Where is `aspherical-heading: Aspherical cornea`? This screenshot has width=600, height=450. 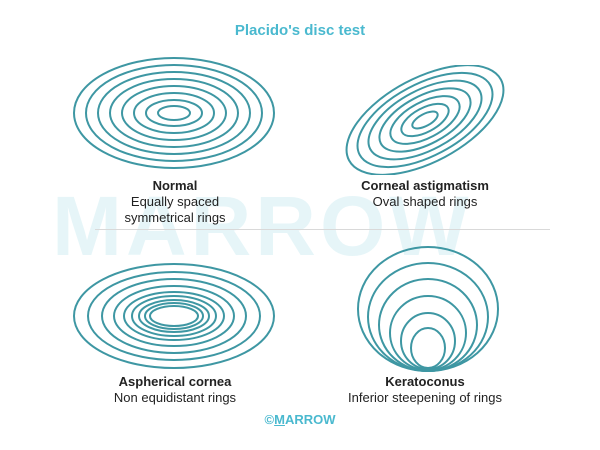 aspherical-heading: Aspherical cornea is located at coordinates (175, 381).